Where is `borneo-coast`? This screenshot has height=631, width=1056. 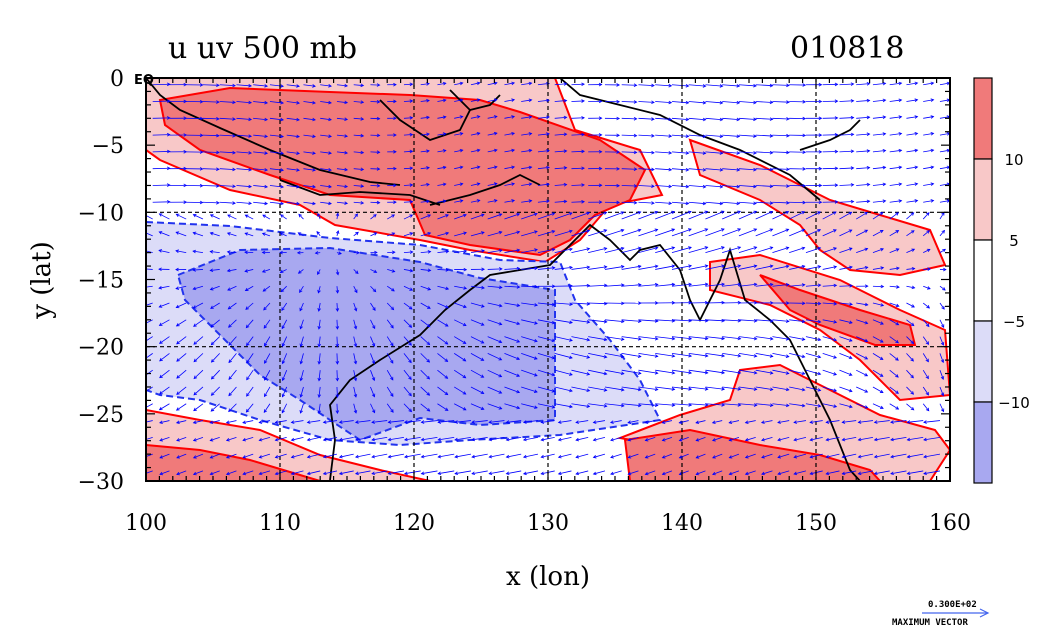 borneo-coast is located at coordinates (425, 115).